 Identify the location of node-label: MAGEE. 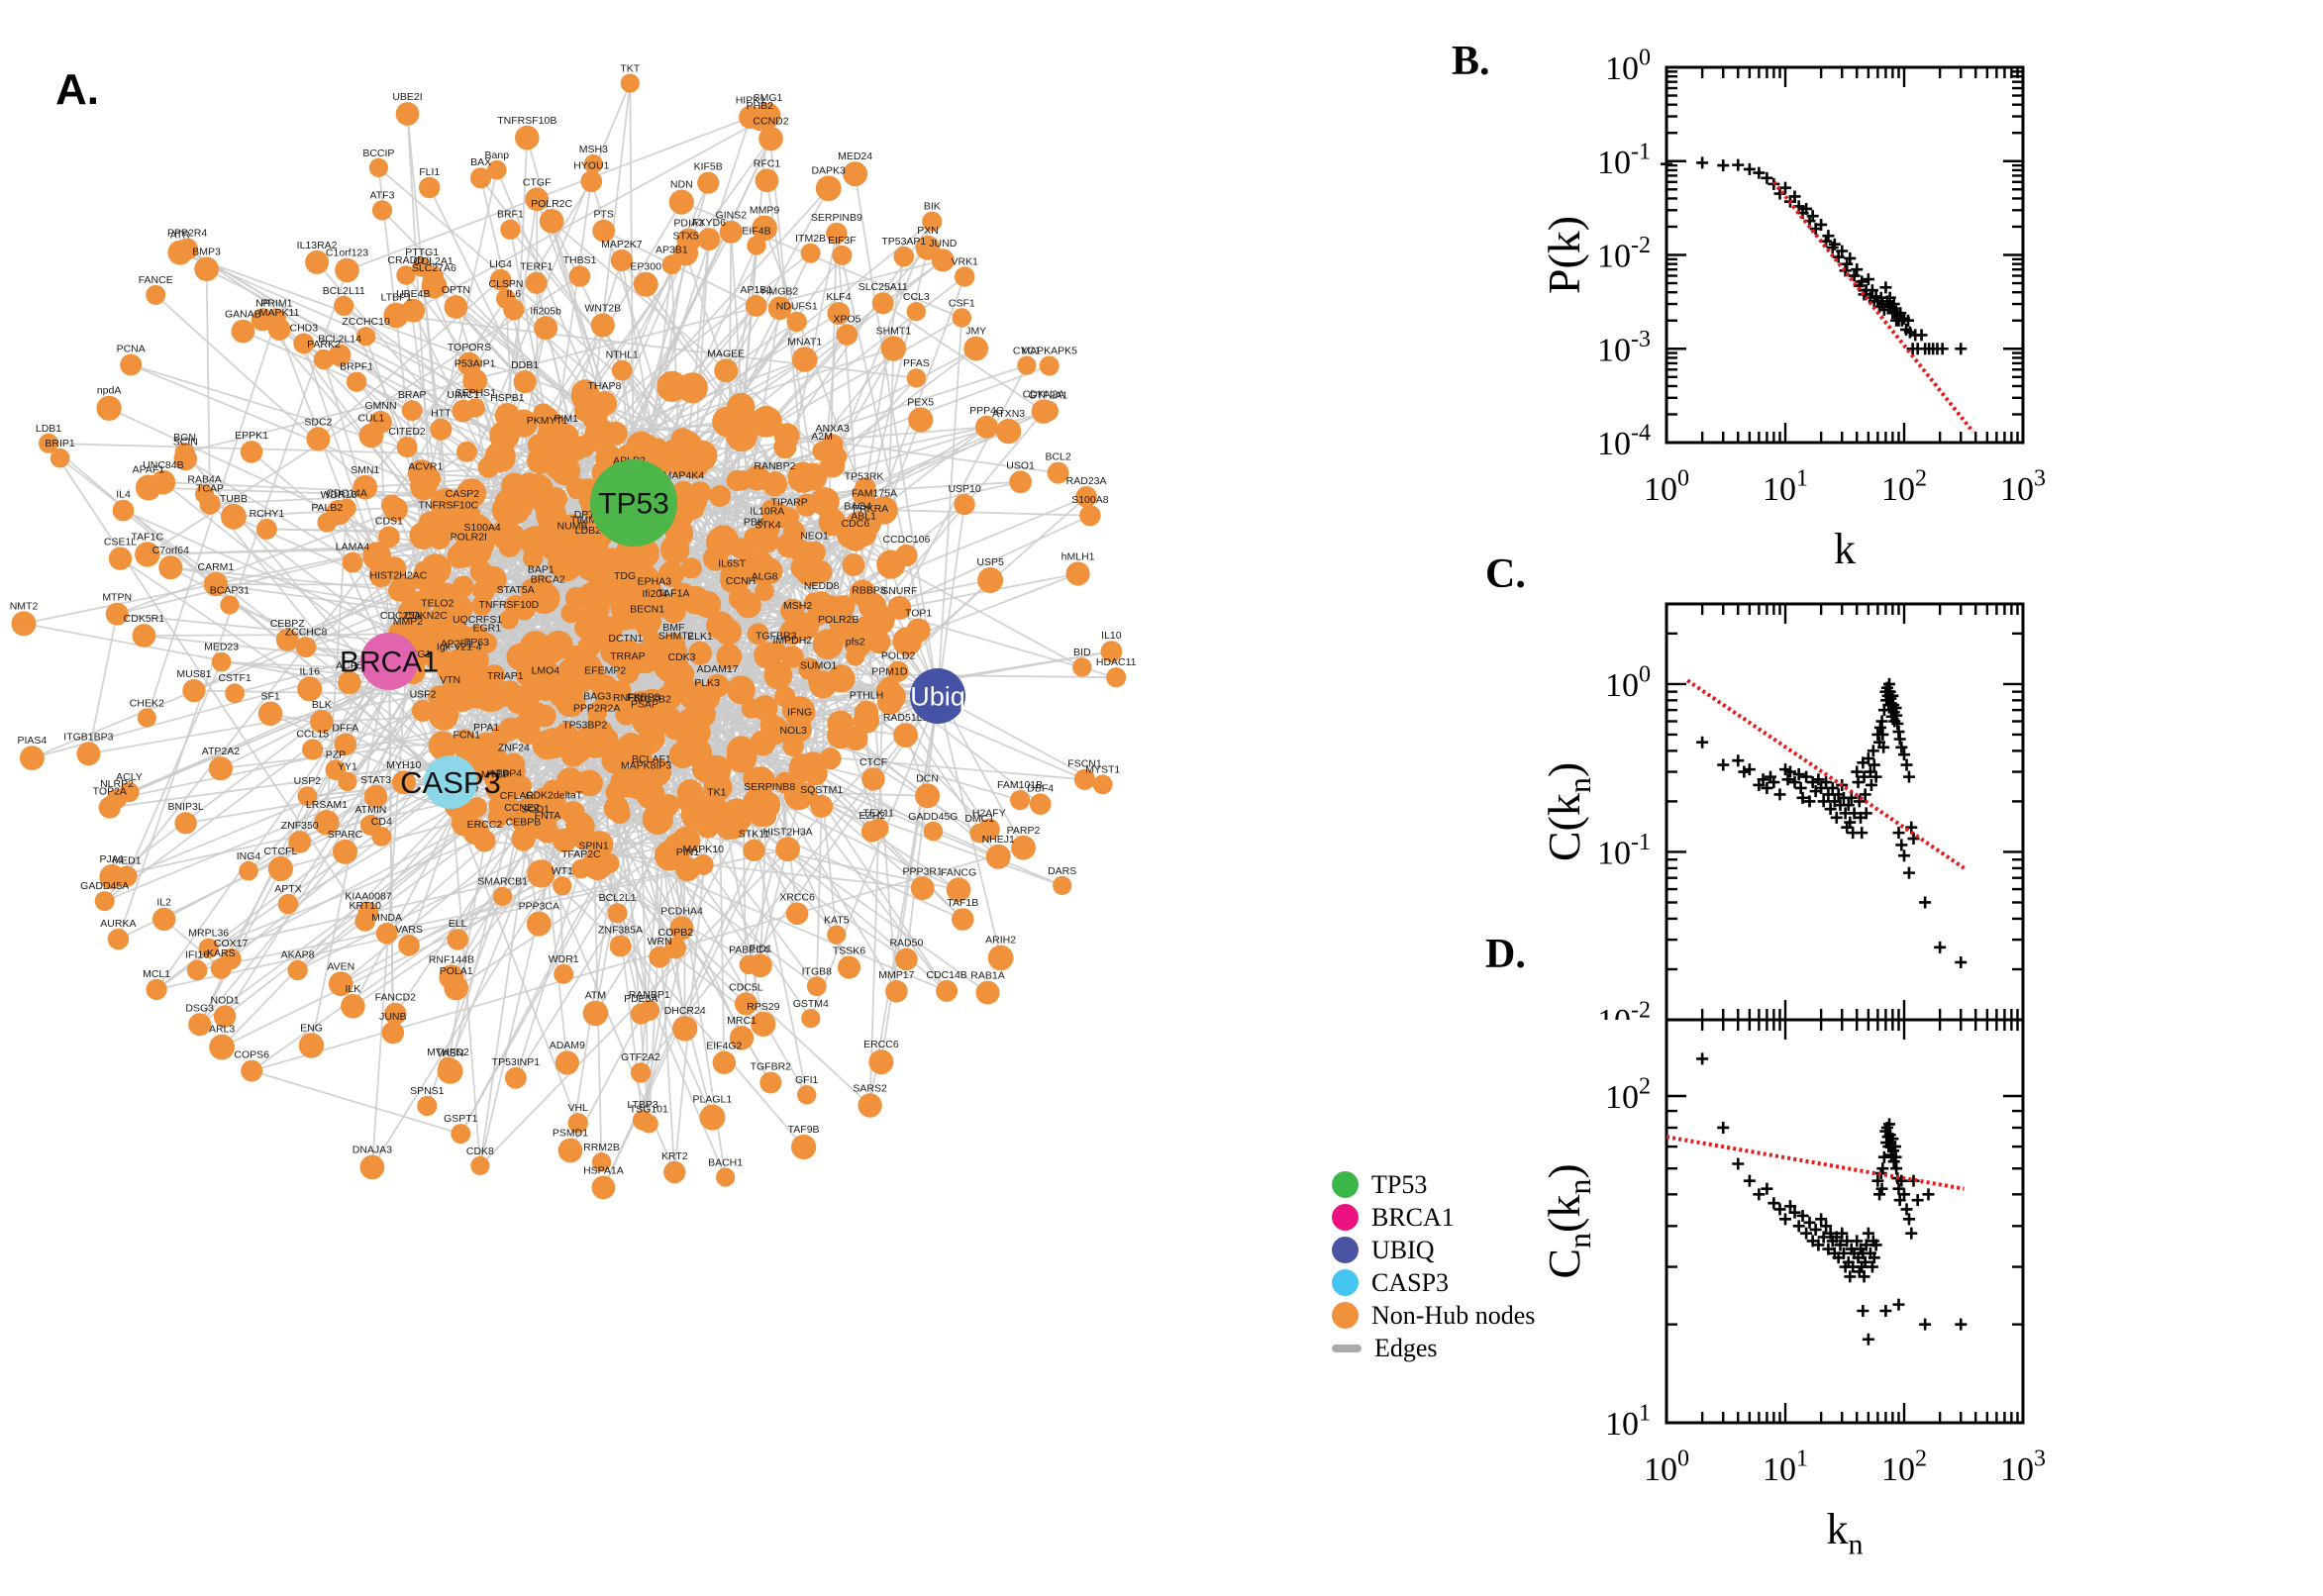
(726, 353).